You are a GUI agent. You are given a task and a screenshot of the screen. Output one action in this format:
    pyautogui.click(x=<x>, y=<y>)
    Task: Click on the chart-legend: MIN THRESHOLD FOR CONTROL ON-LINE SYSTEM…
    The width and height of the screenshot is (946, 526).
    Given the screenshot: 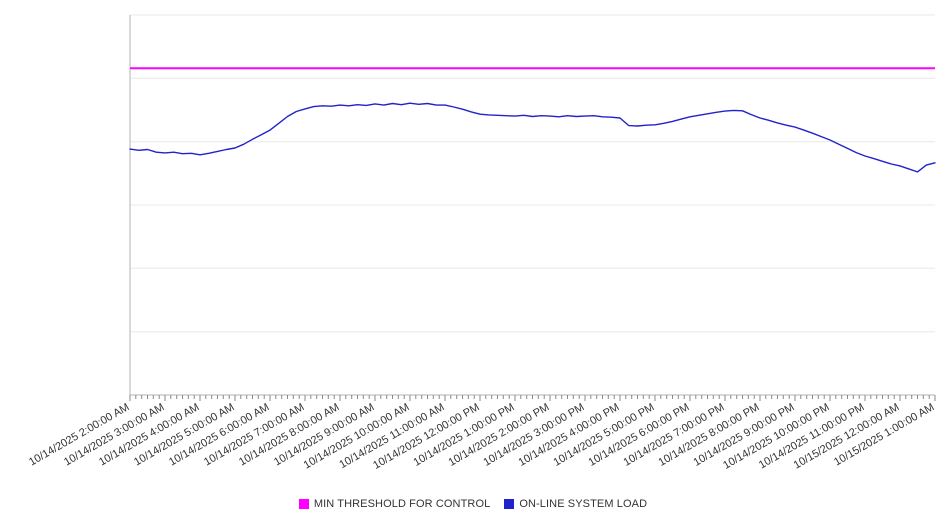 What is the action you would take?
    pyautogui.click(x=473, y=504)
    